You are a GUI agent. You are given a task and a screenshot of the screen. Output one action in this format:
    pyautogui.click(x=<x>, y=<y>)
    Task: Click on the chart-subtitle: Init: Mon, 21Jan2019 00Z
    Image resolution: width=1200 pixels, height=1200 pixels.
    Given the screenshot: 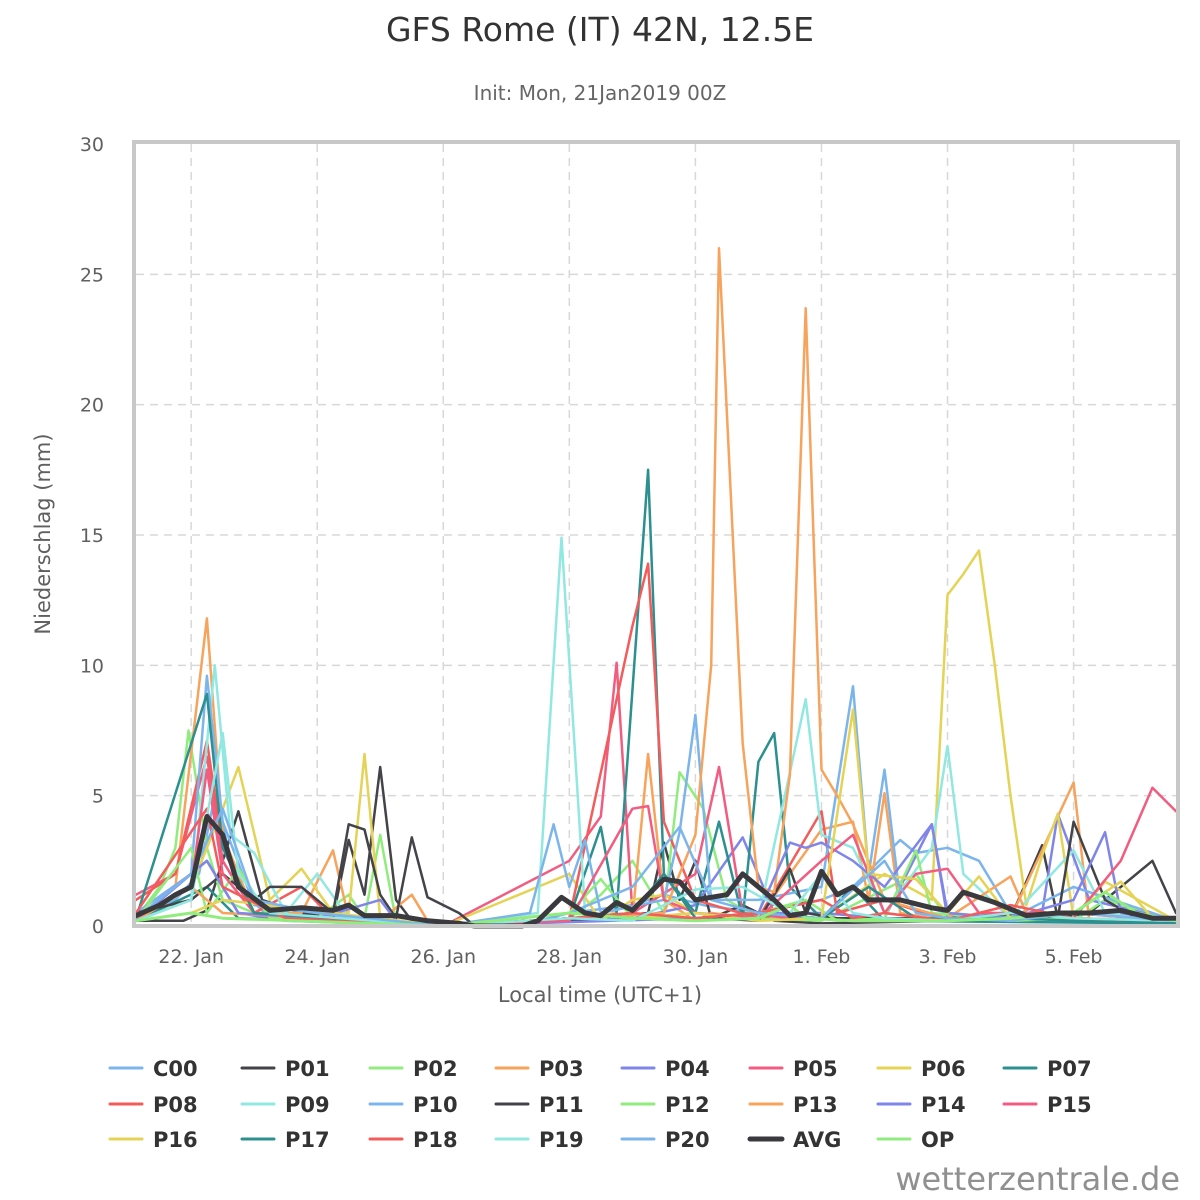 What is the action you would take?
    pyautogui.click(x=600, y=93)
    